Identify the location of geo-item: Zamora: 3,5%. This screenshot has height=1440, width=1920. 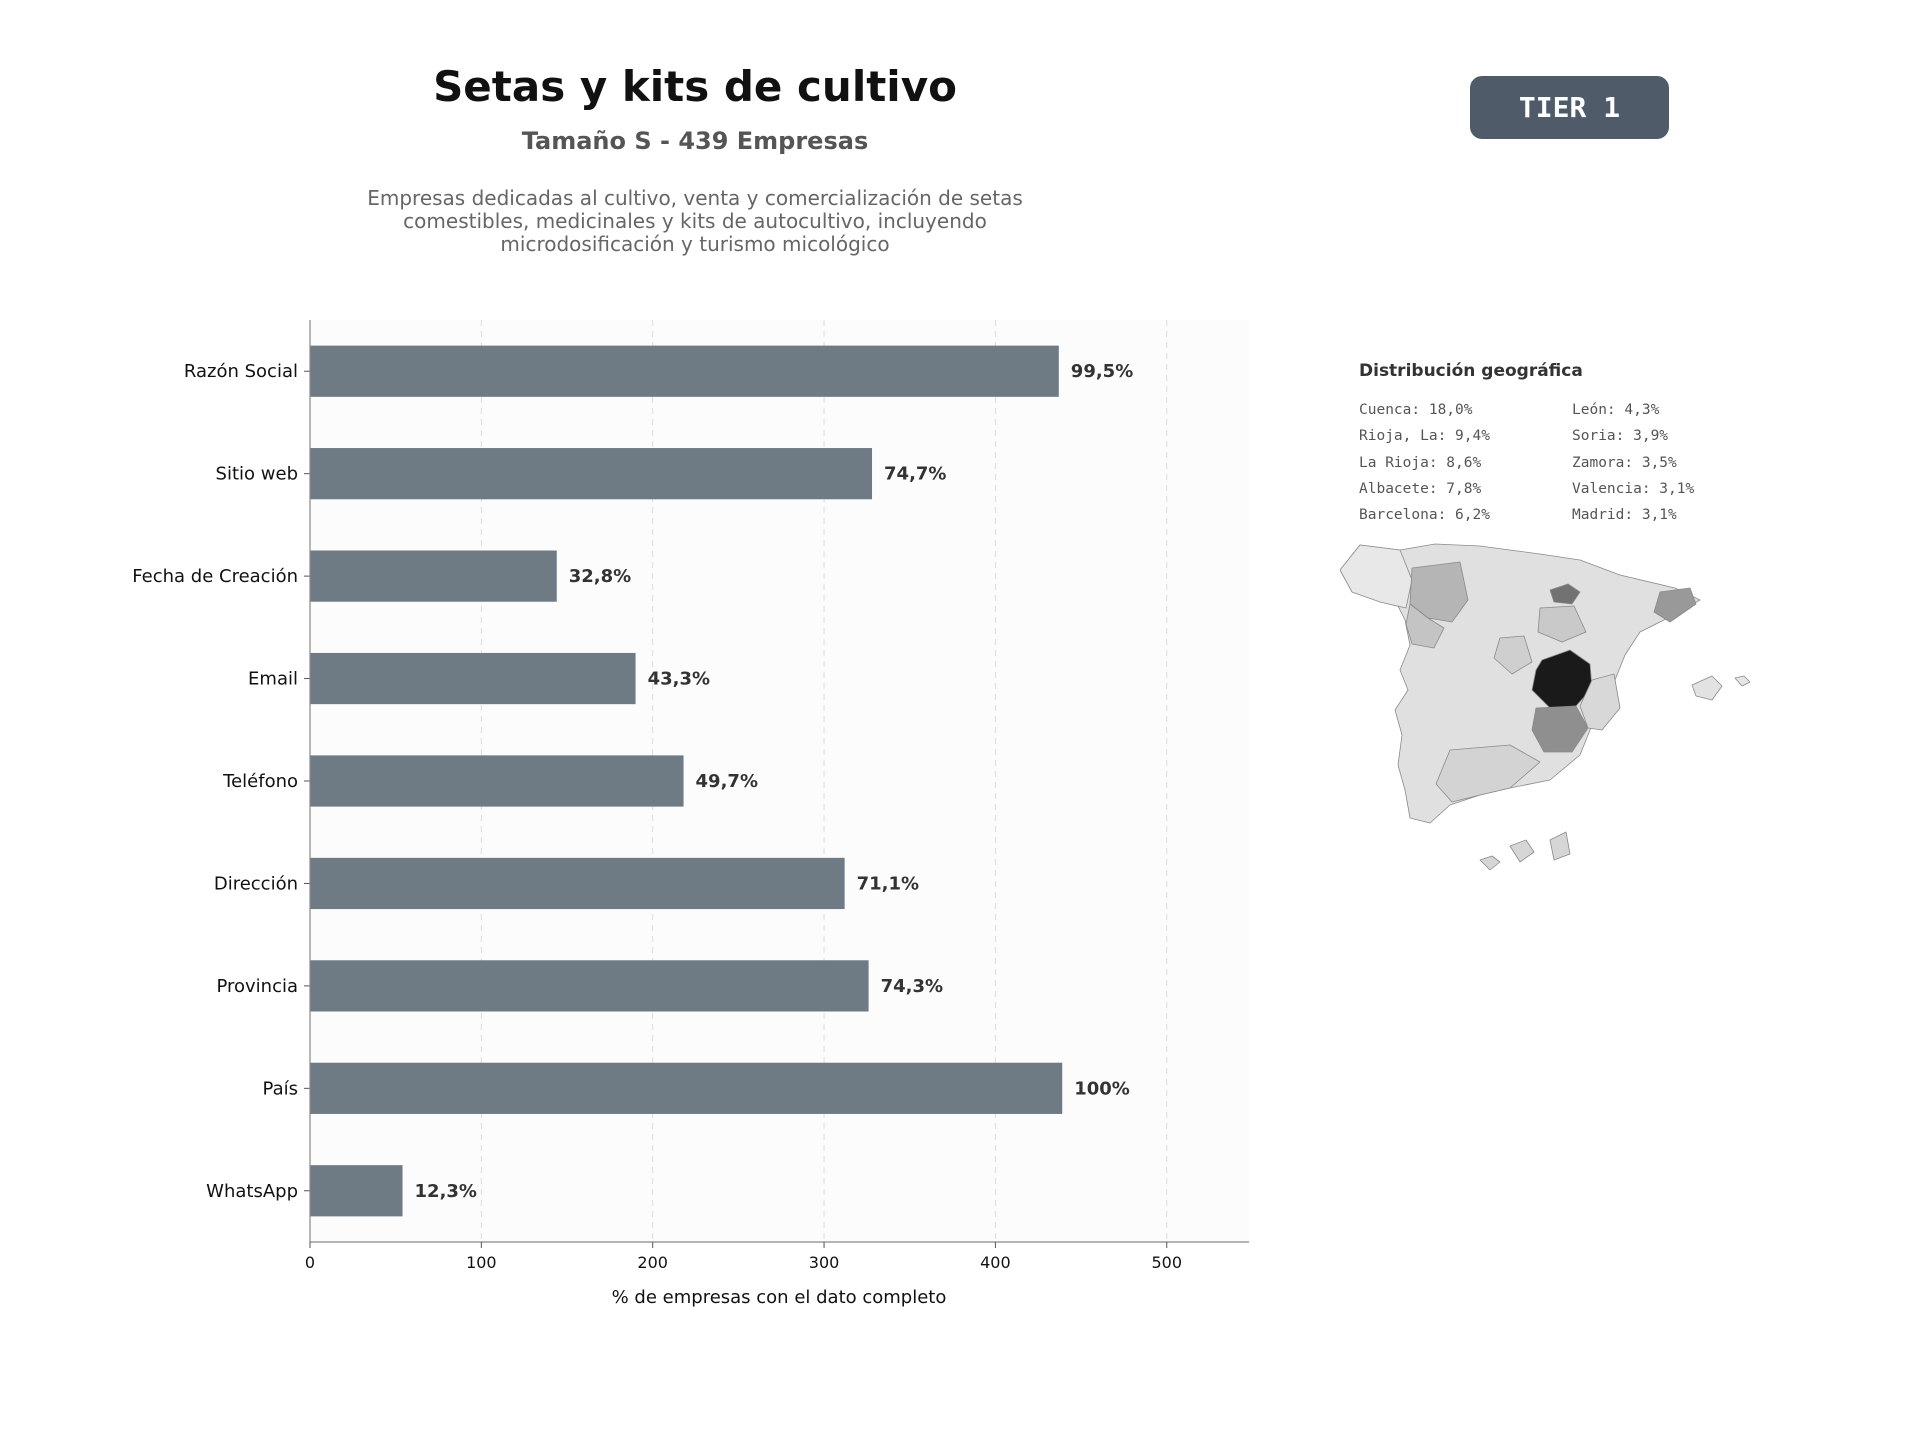
(1624, 462).